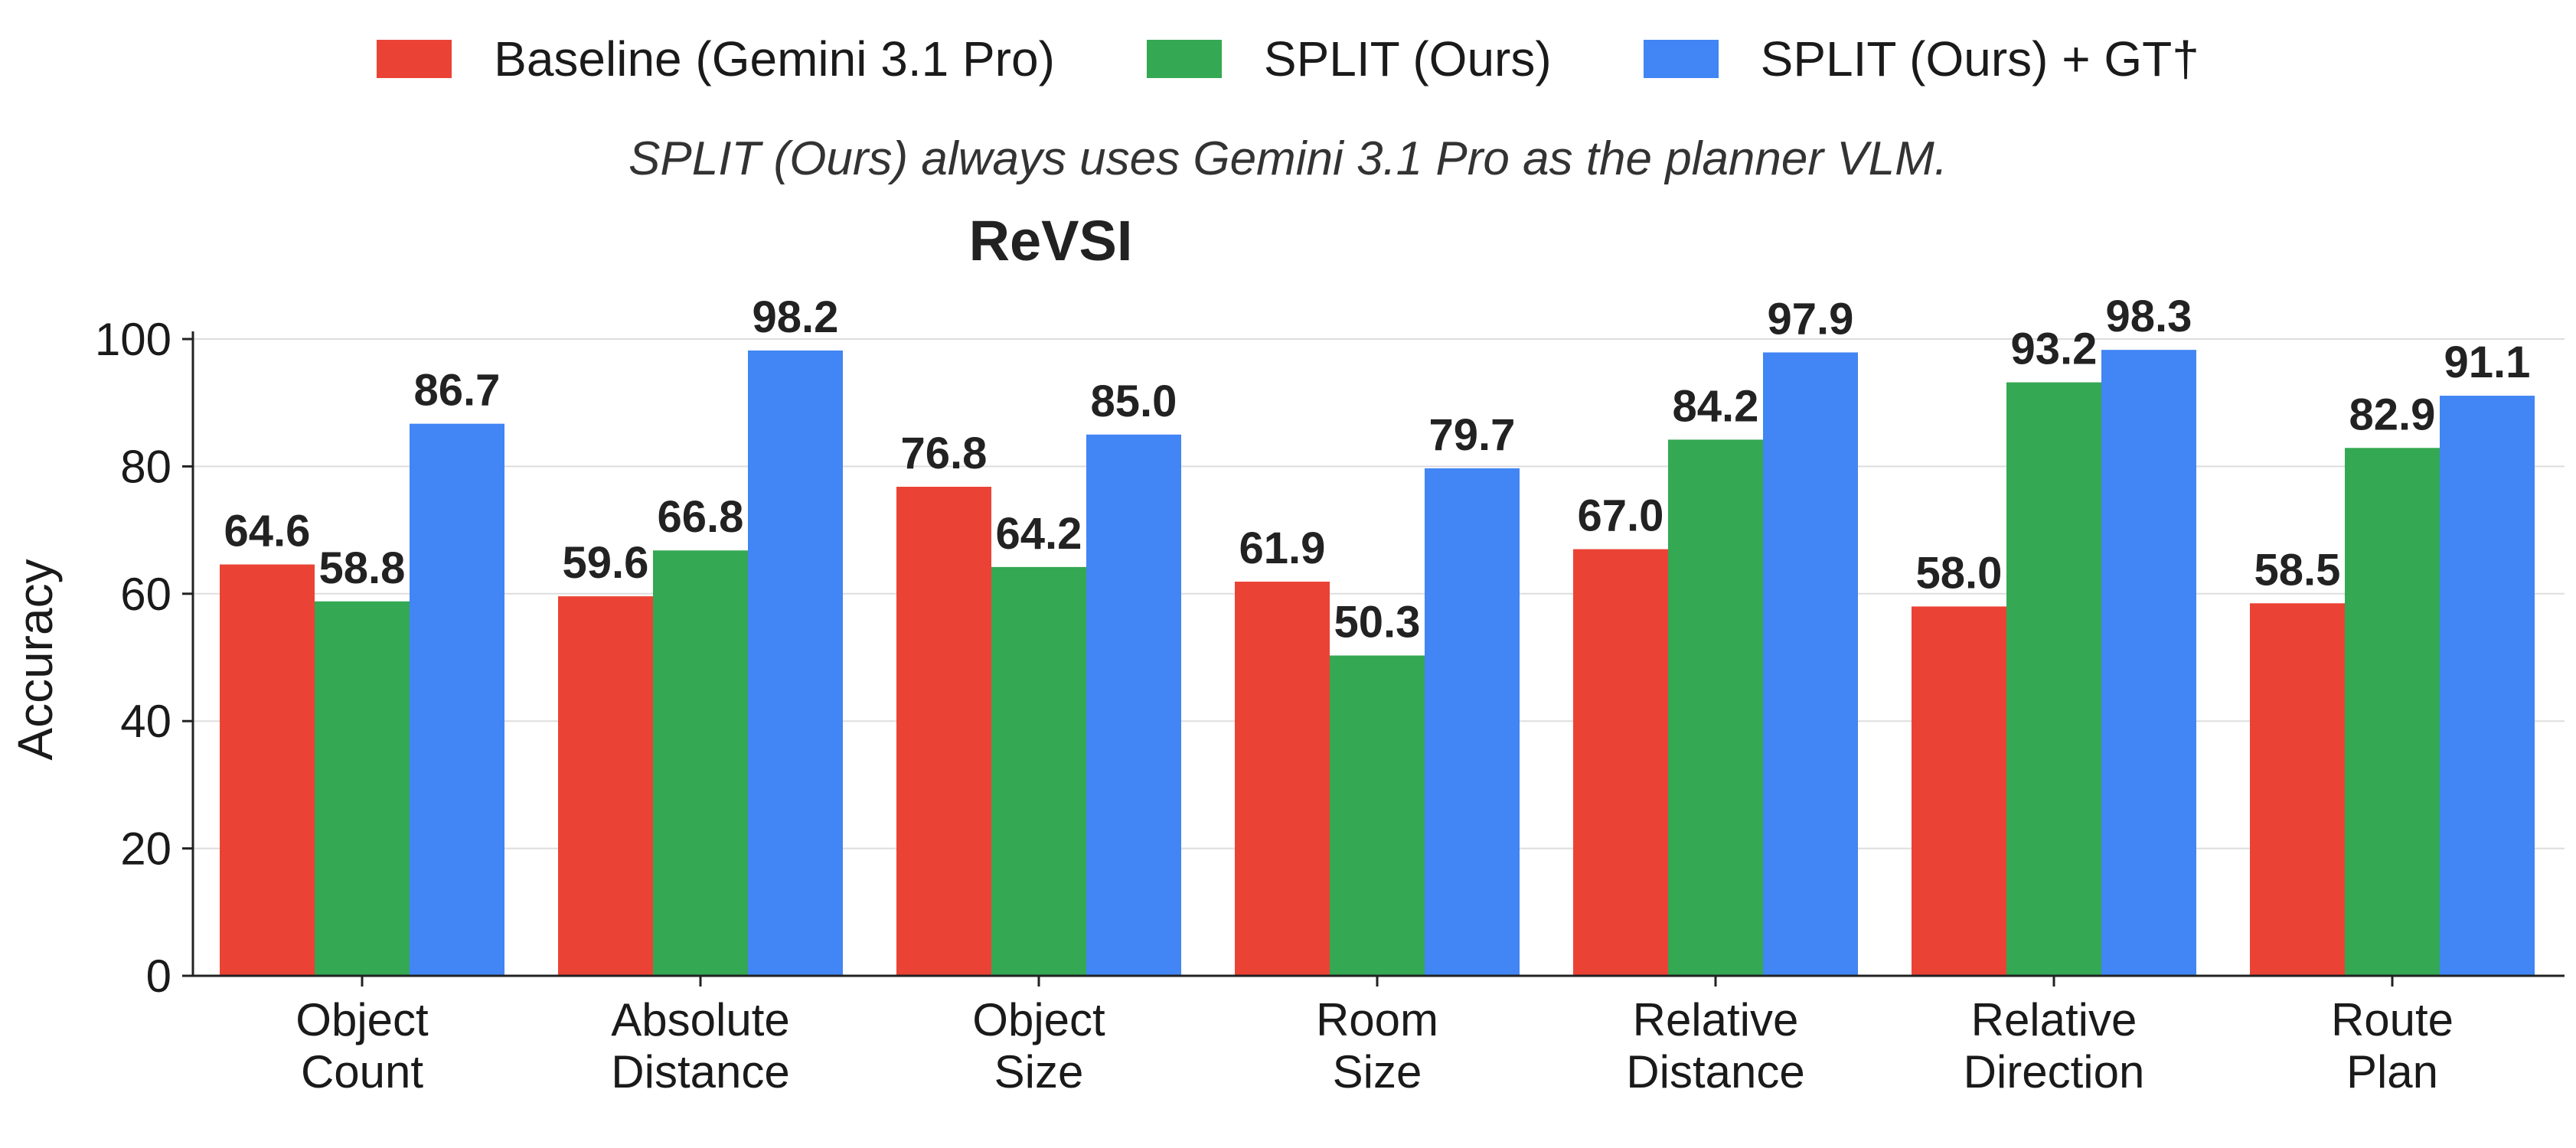 This screenshot has width=2576, height=1148. What do you see at coordinates (1959, 791) in the screenshot?
I see `bar-s0-c5` at bounding box center [1959, 791].